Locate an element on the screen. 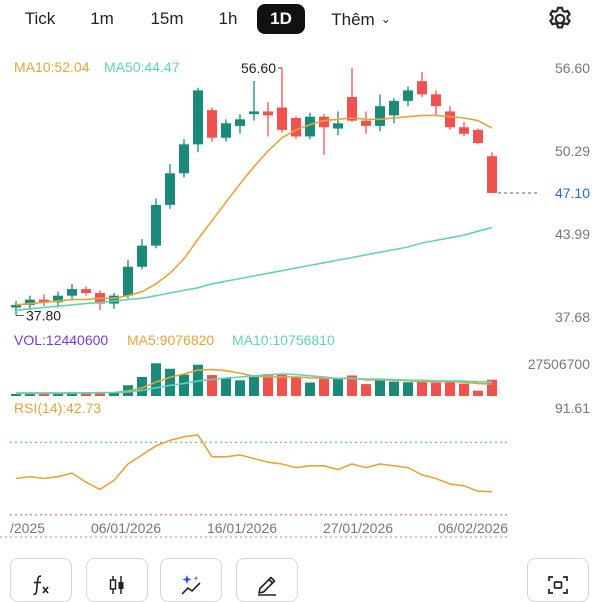  tab-1m: 1m is located at coordinates (102, 18).